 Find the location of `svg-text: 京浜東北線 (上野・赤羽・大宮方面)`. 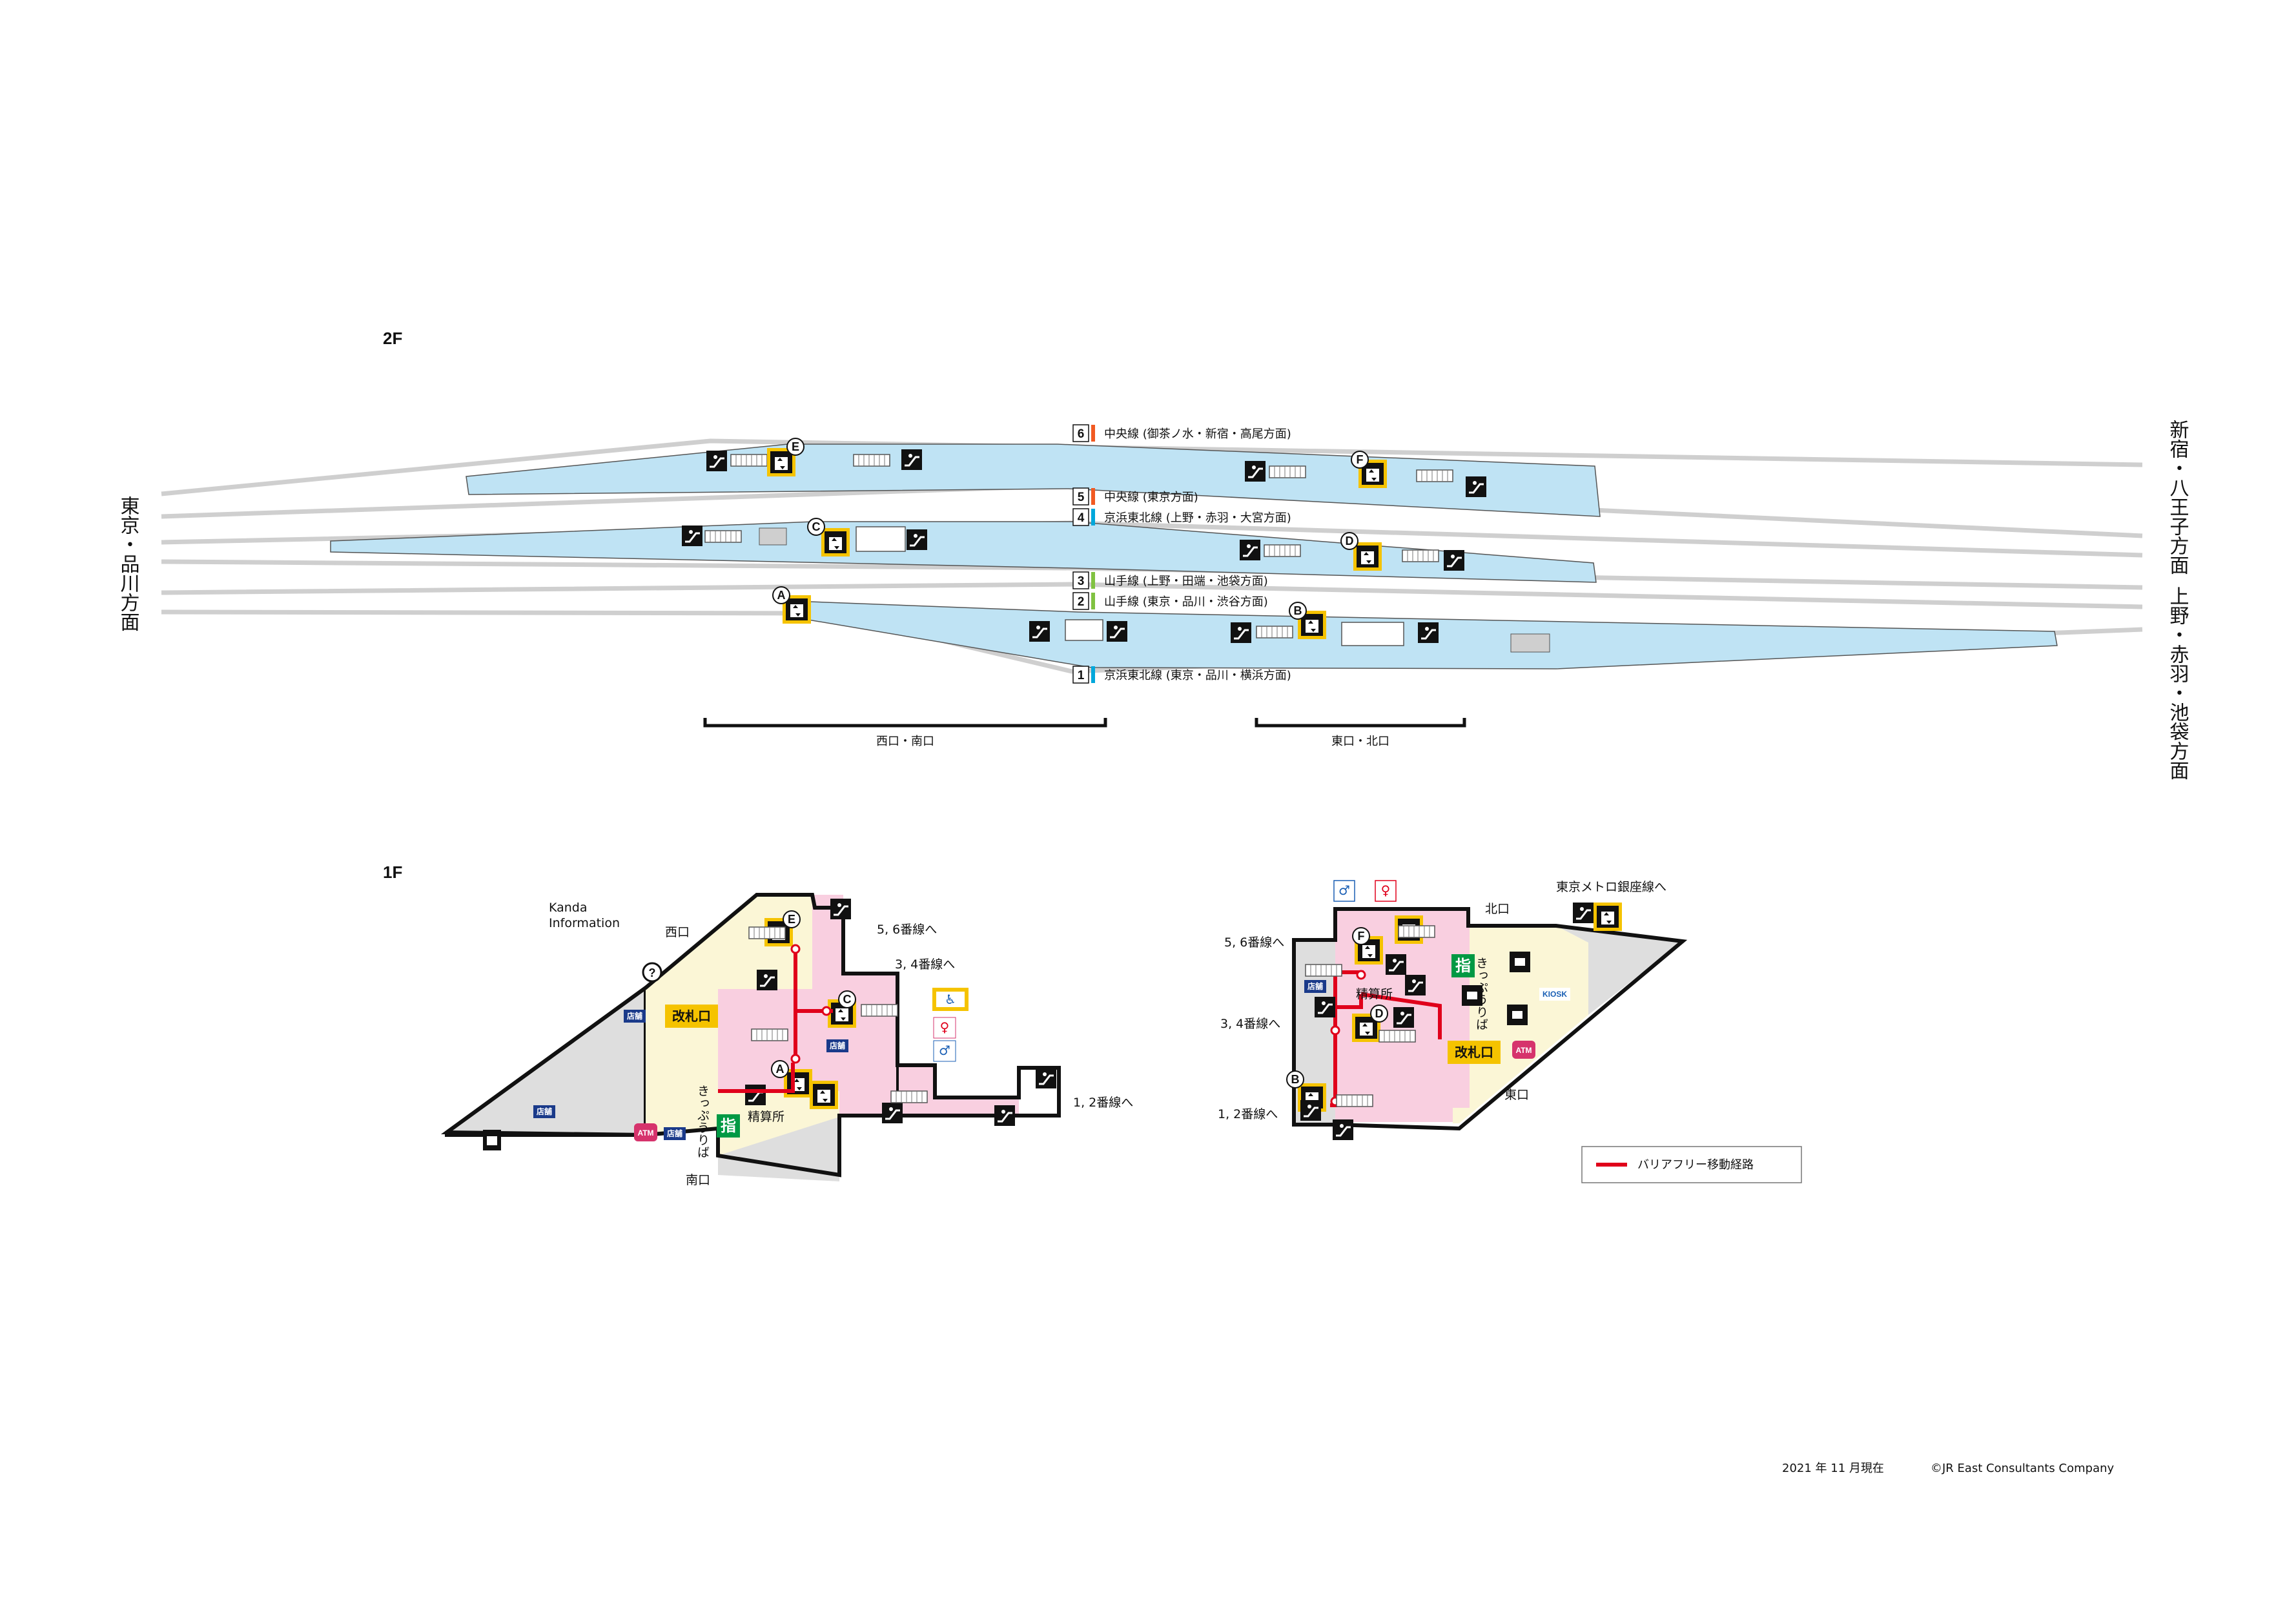

svg-text: 京浜東北線 (上野・赤羽・大宮方面) is located at coordinates (1197, 518).